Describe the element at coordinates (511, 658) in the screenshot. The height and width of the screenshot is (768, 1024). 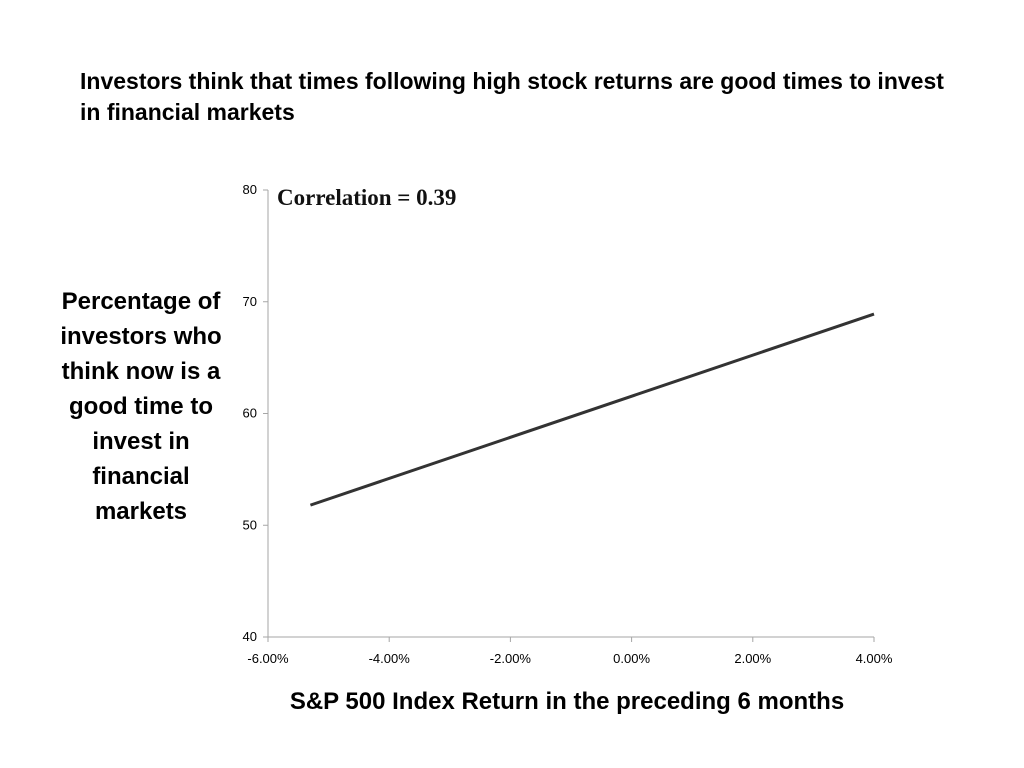
I see `x-tick-label: -2.00%` at that location.